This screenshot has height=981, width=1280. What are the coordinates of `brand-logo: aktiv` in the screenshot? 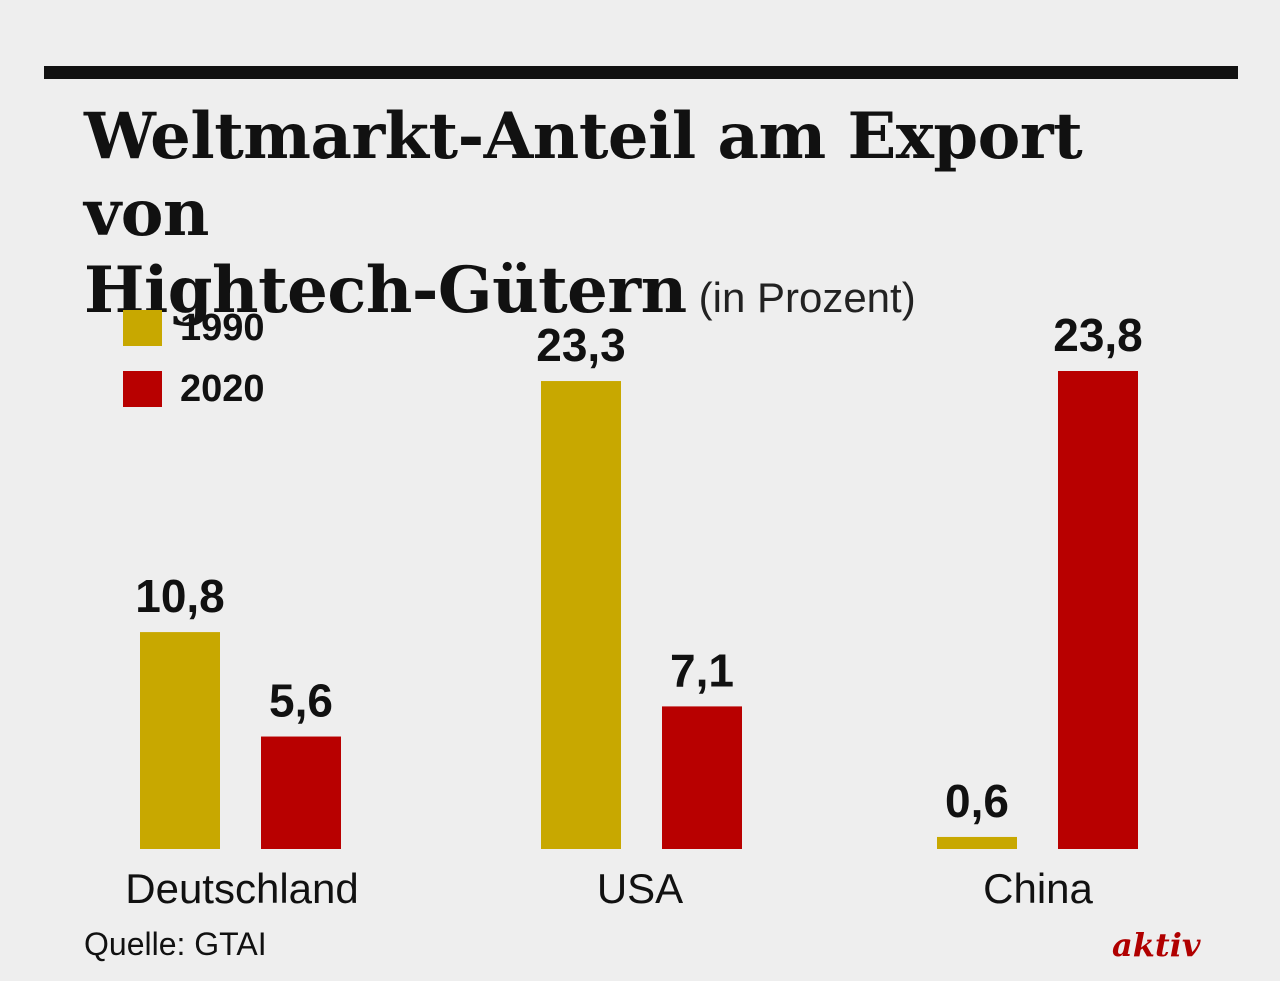 It's located at (1156, 945).